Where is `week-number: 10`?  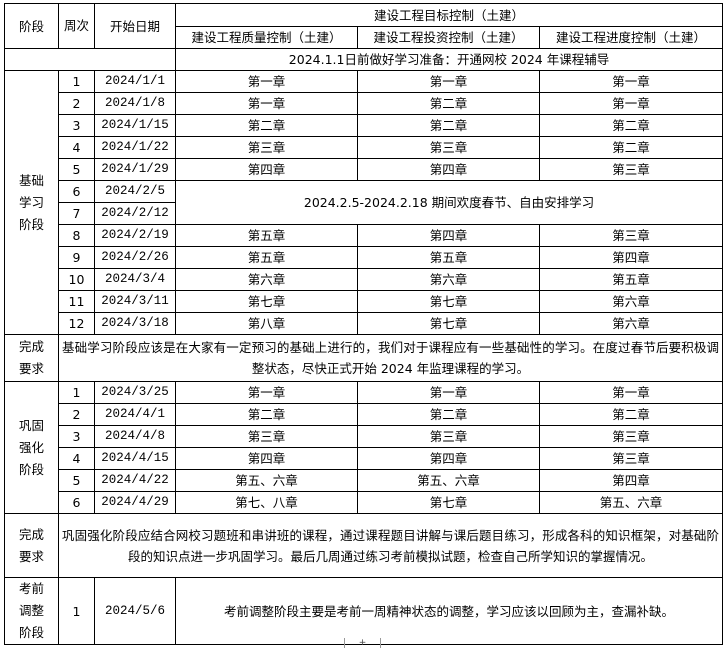 week-number: 10 is located at coordinates (76, 279).